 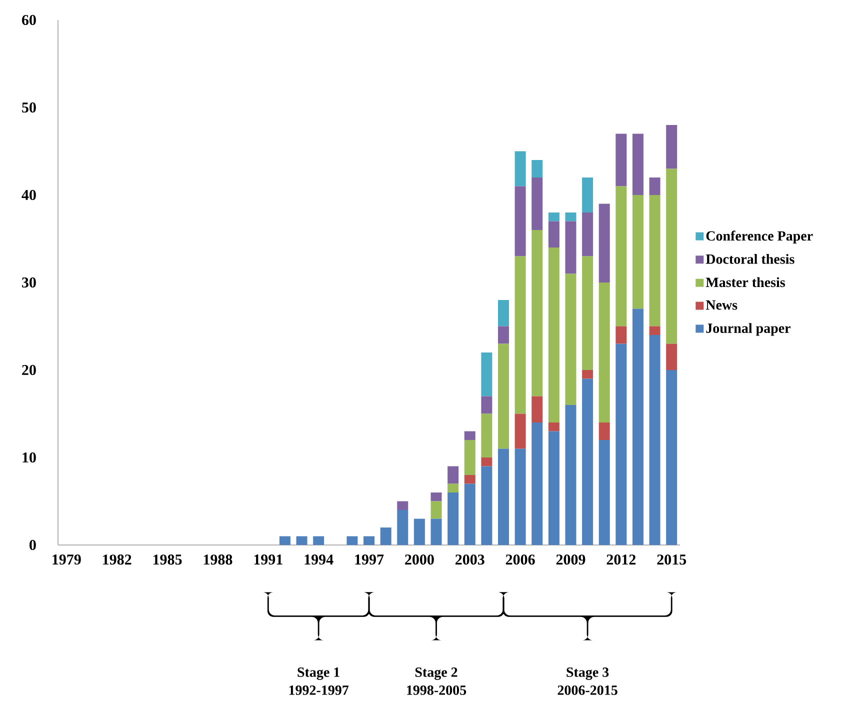 I want to click on x-tick-label: 1982, so click(x=117, y=559).